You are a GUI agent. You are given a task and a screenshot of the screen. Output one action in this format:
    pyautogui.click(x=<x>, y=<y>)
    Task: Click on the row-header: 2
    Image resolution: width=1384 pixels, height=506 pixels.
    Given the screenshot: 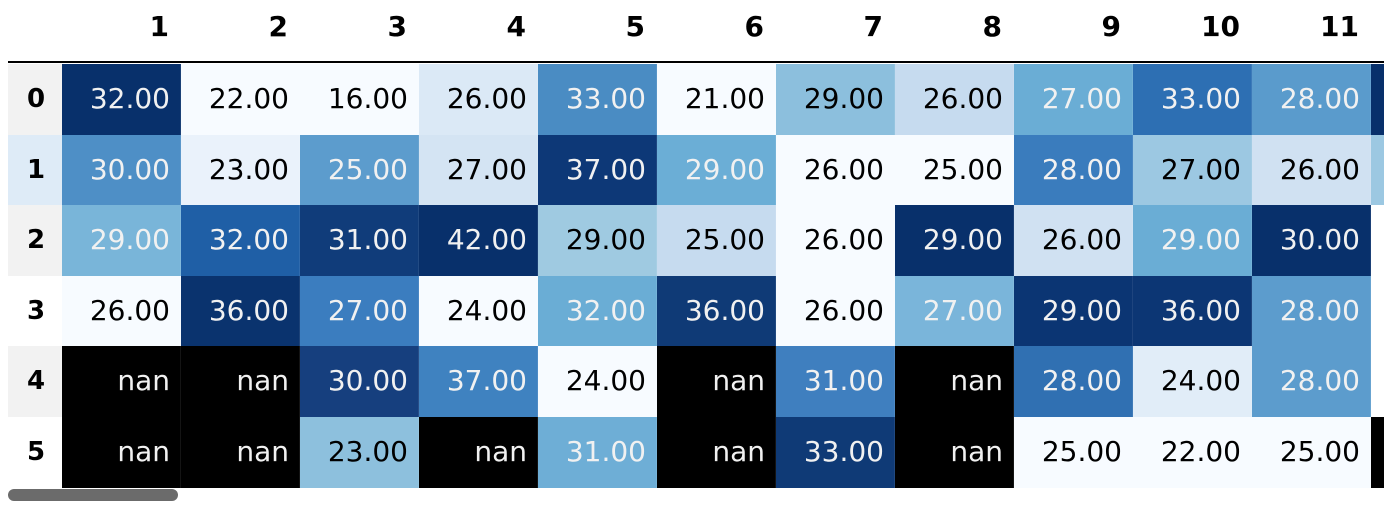 What is the action you would take?
    pyautogui.click(x=36, y=240)
    